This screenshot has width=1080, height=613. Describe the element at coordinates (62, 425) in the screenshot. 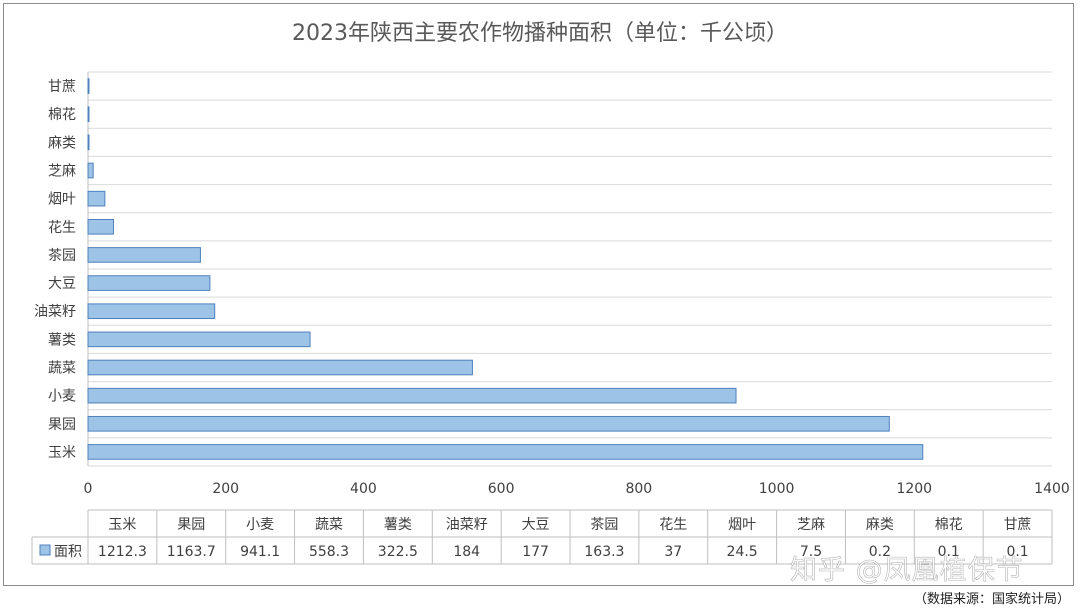

I see `category-label: 果园` at that location.